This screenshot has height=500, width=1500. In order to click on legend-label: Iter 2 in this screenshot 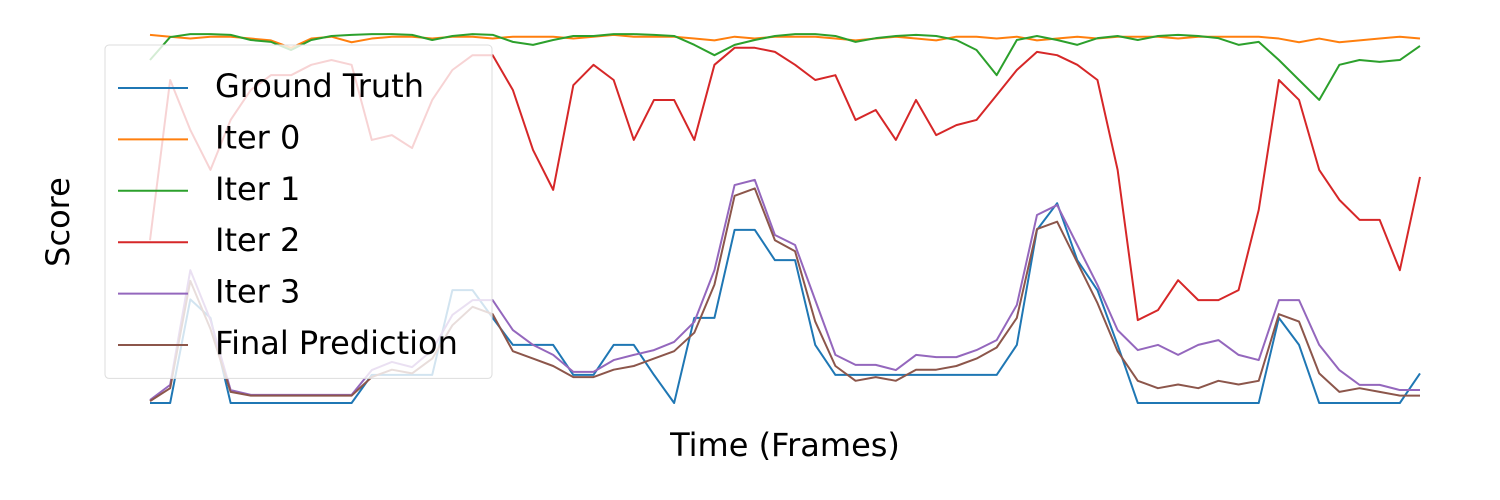, I will do `click(257, 240)`.